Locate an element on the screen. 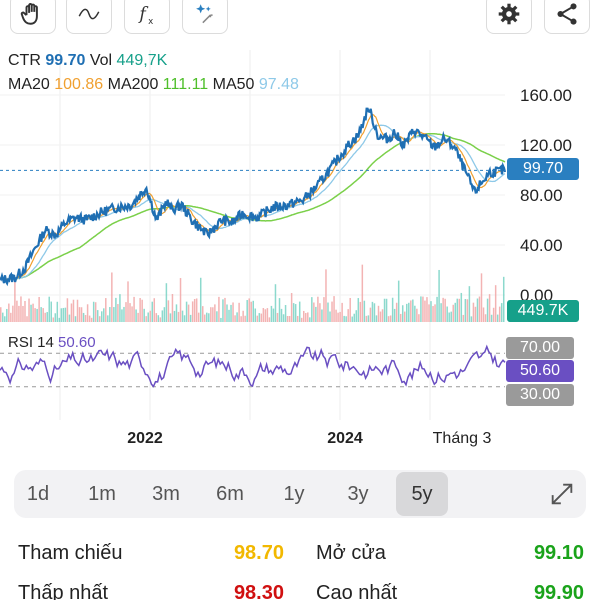  legend-line-2: MA20 100.86 MA200 111.11 MA50 97.48 is located at coordinates (153, 85).